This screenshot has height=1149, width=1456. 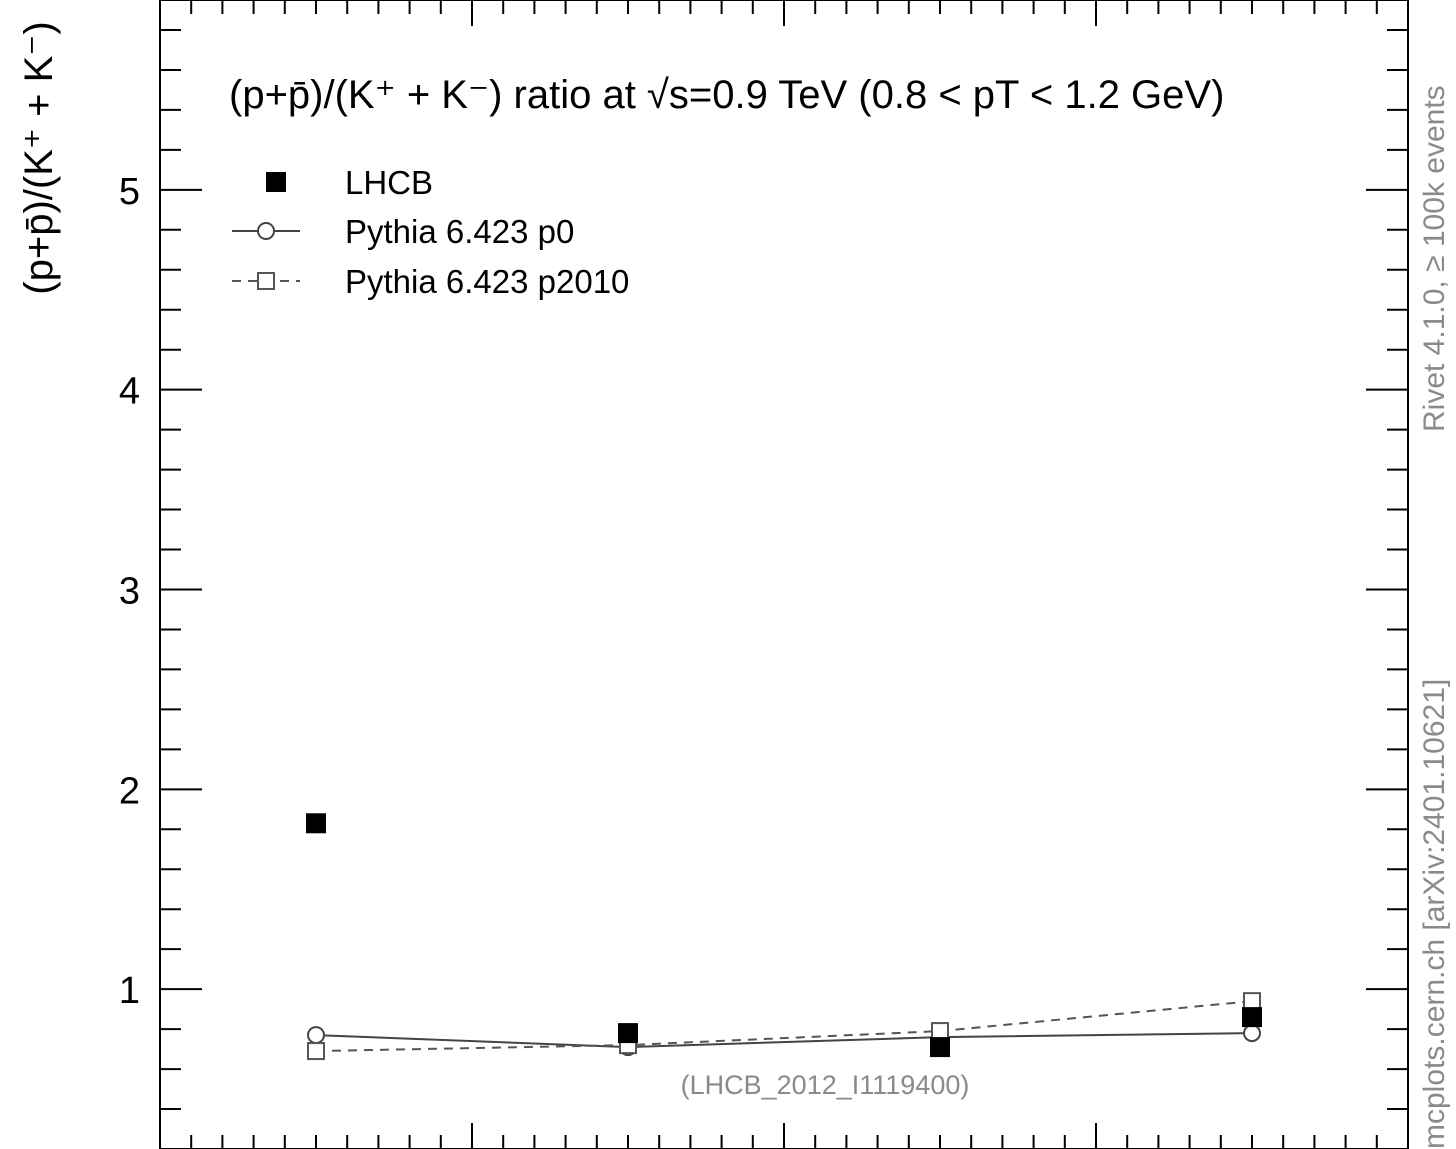 I want to click on y-tick-labels: 1 2 3 4 5, so click(x=129, y=591).